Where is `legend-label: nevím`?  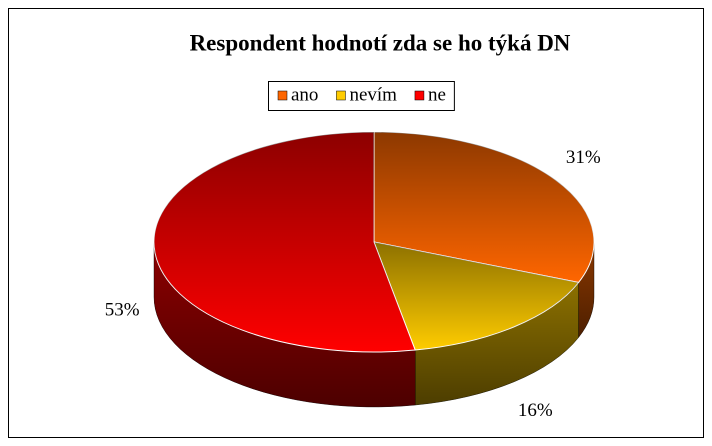 legend-label: nevím is located at coordinates (373, 94).